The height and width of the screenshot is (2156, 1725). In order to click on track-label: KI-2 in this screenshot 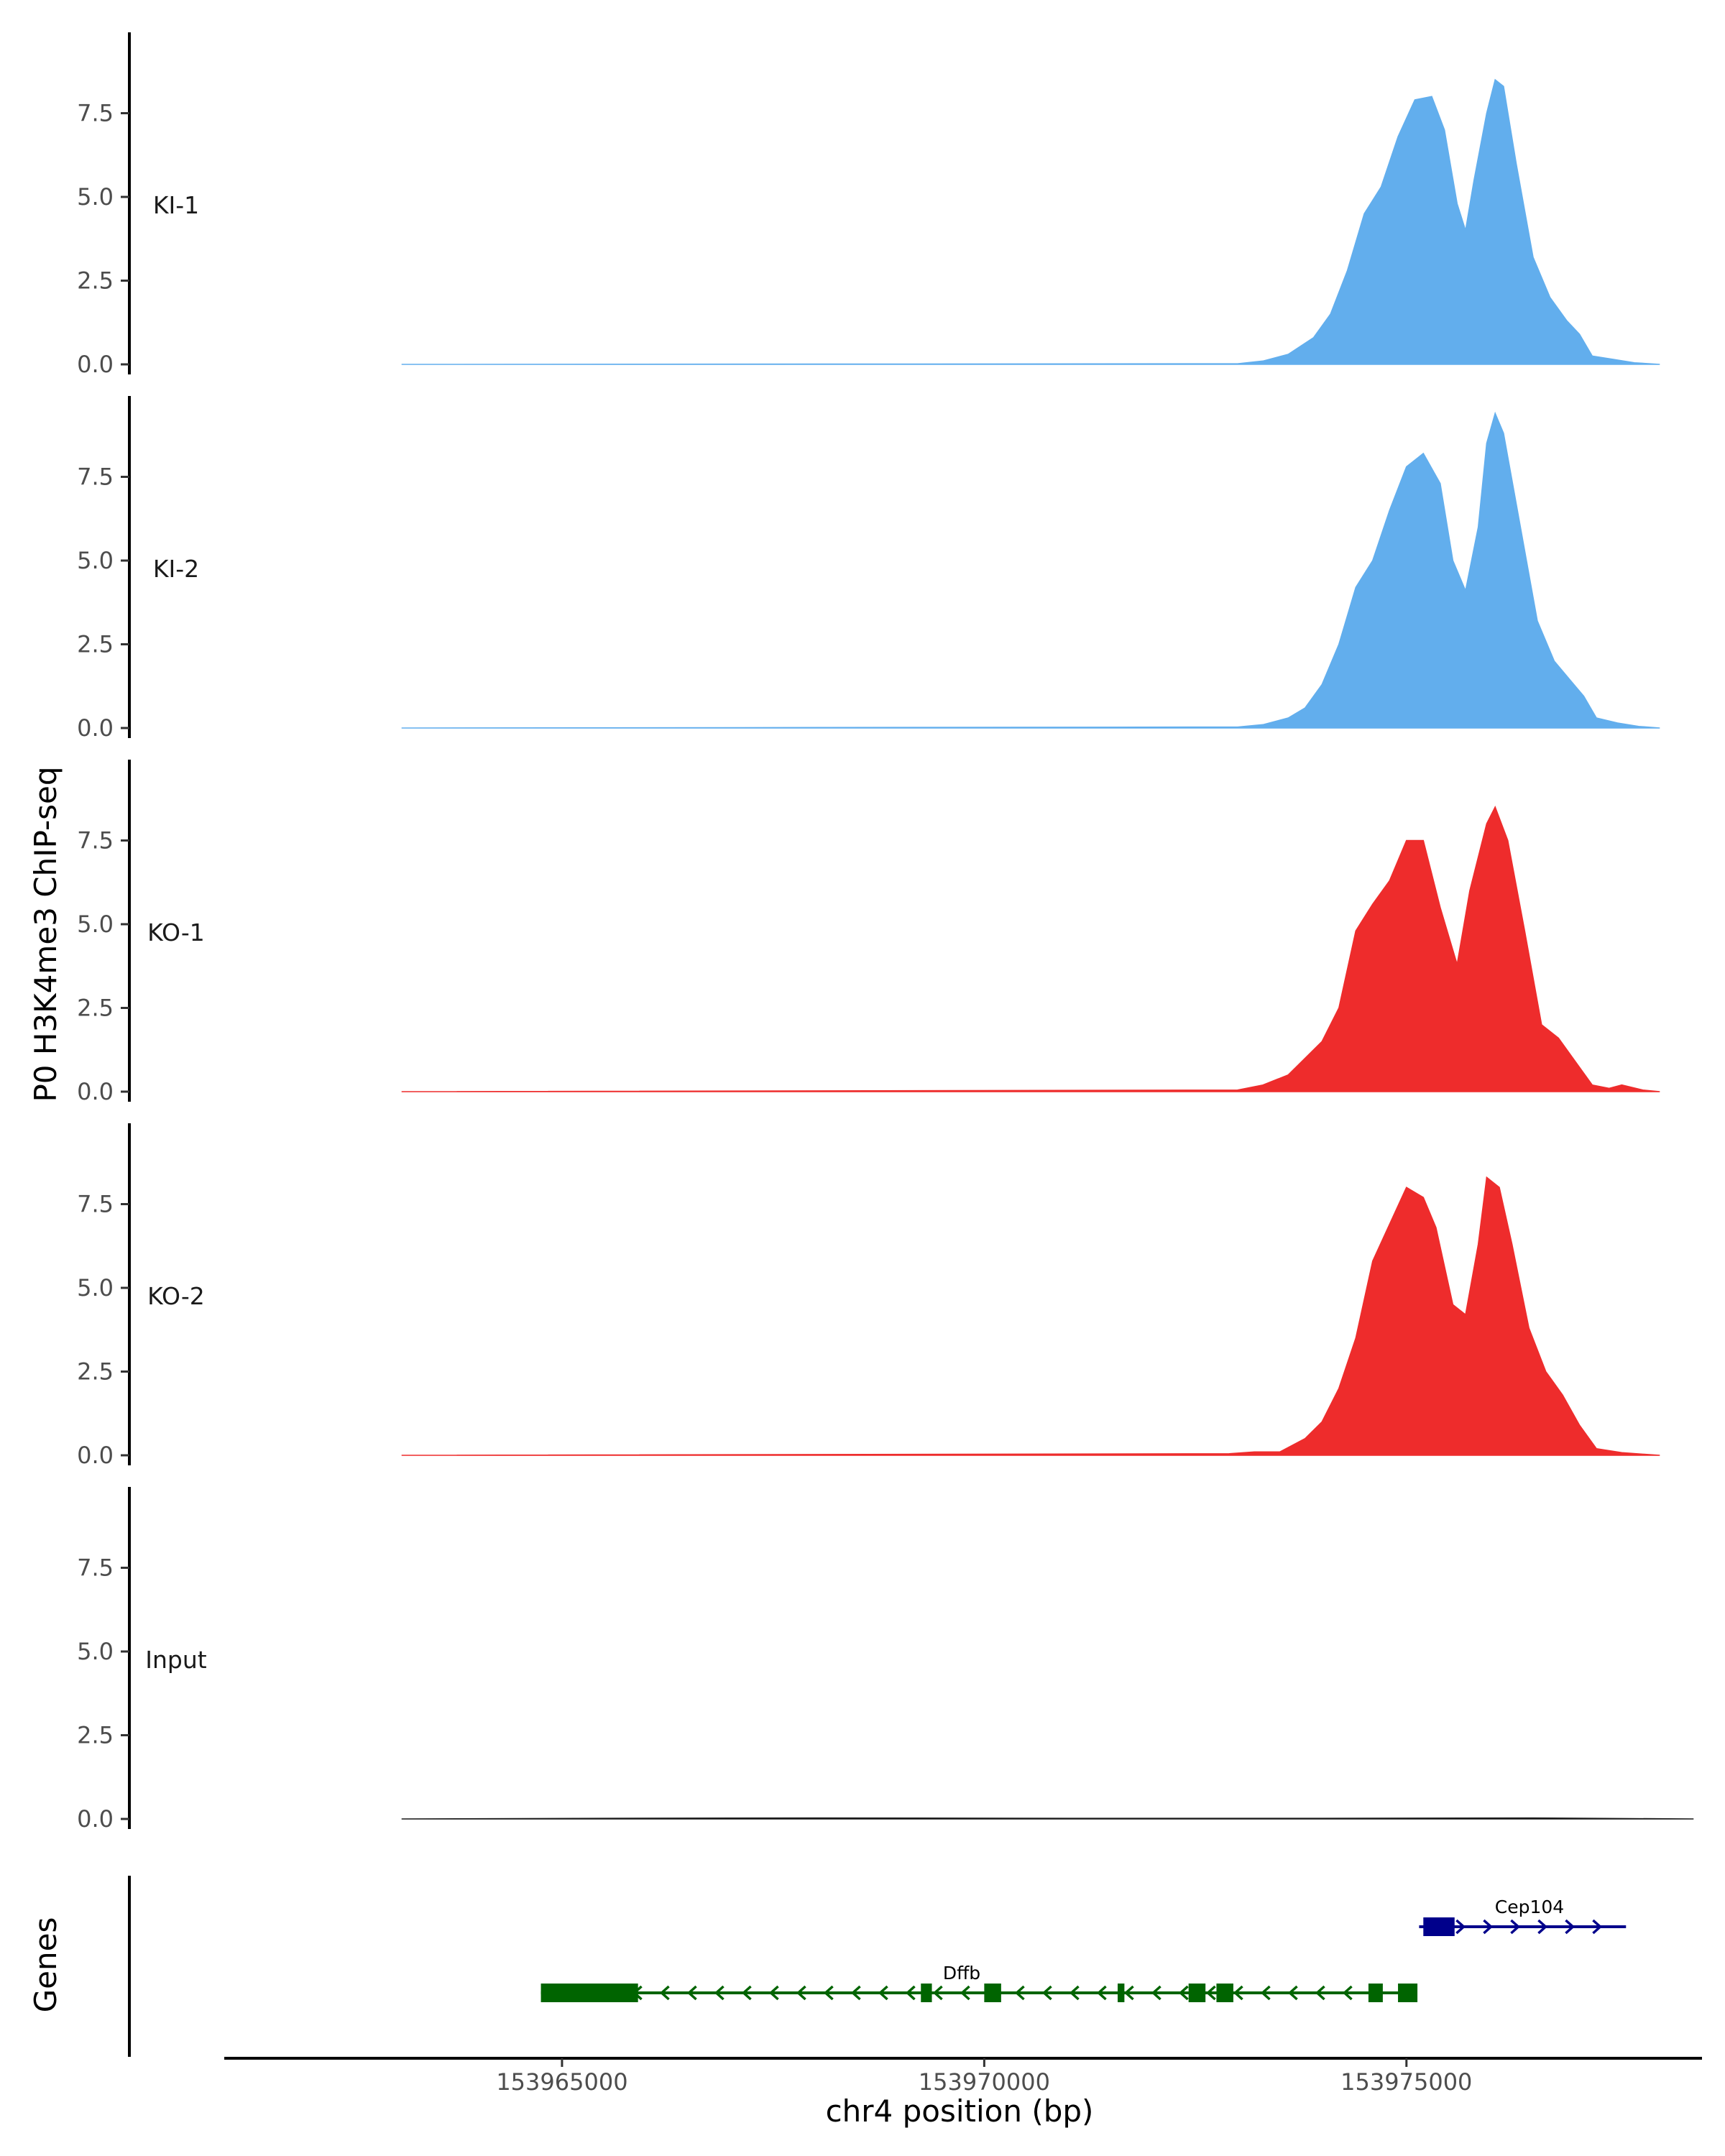, I will do `click(176, 569)`.